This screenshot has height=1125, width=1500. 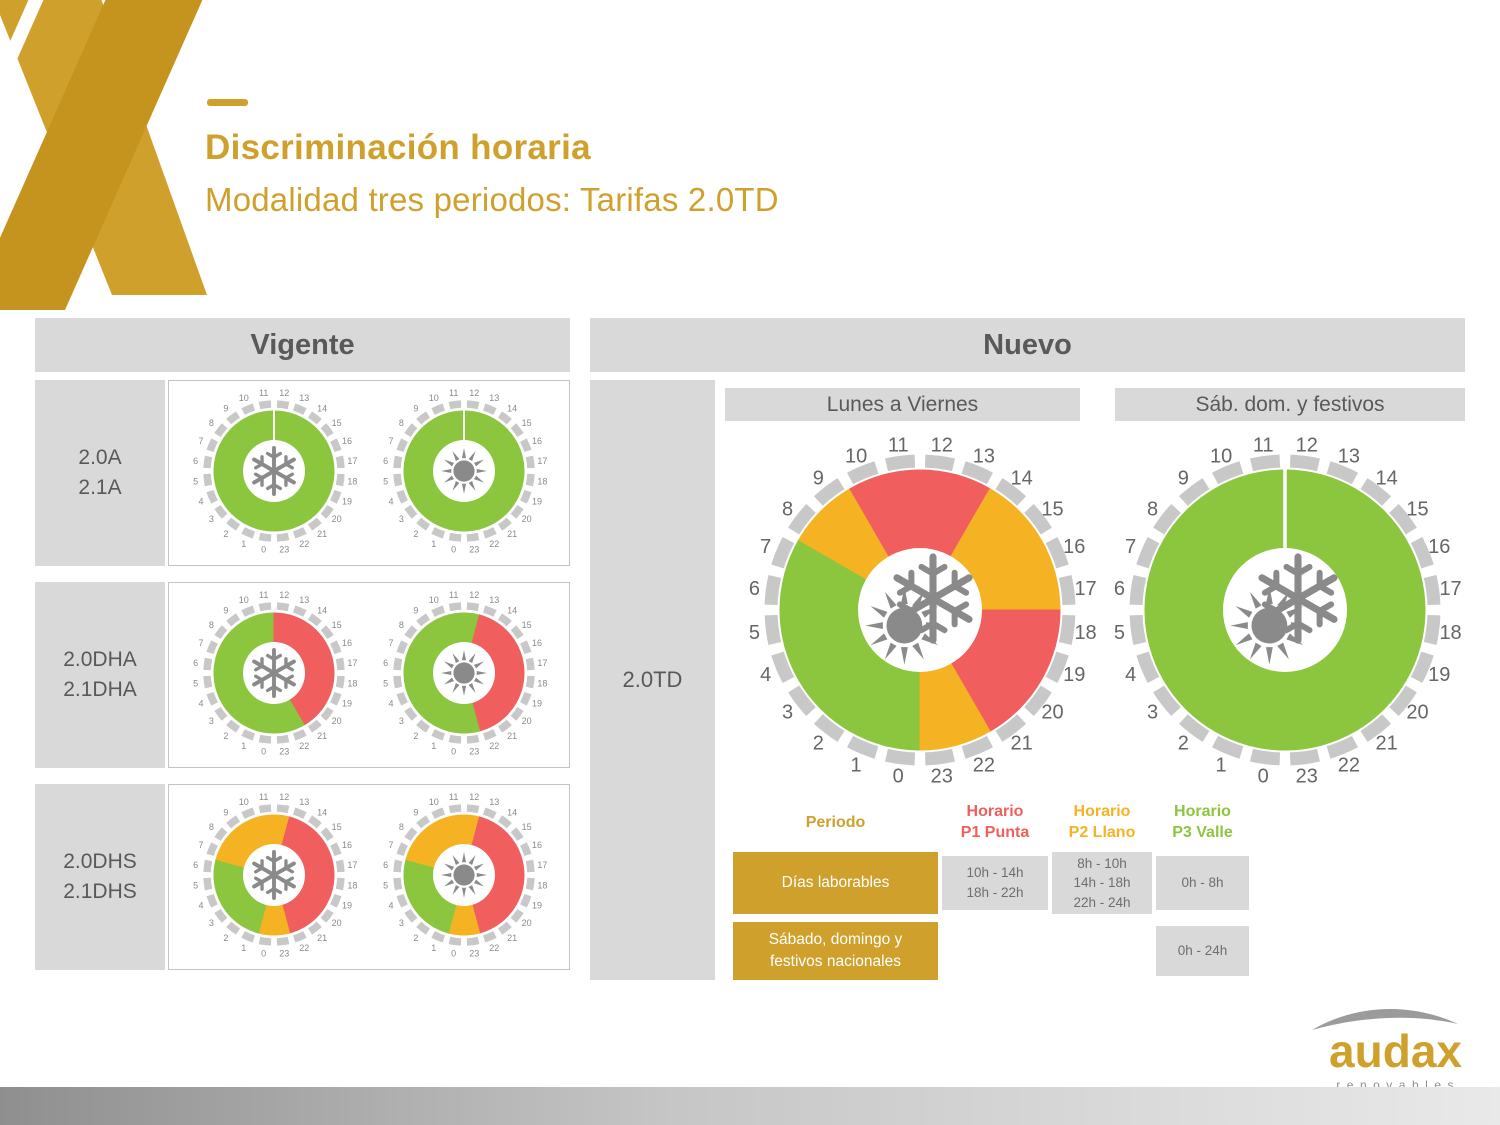 What do you see at coordinates (1102, 883) in the screenshot?
I see `table-cell-p2-laborables: 8h - 10h 14h - 18h 22h - 24h` at bounding box center [1102, 883].